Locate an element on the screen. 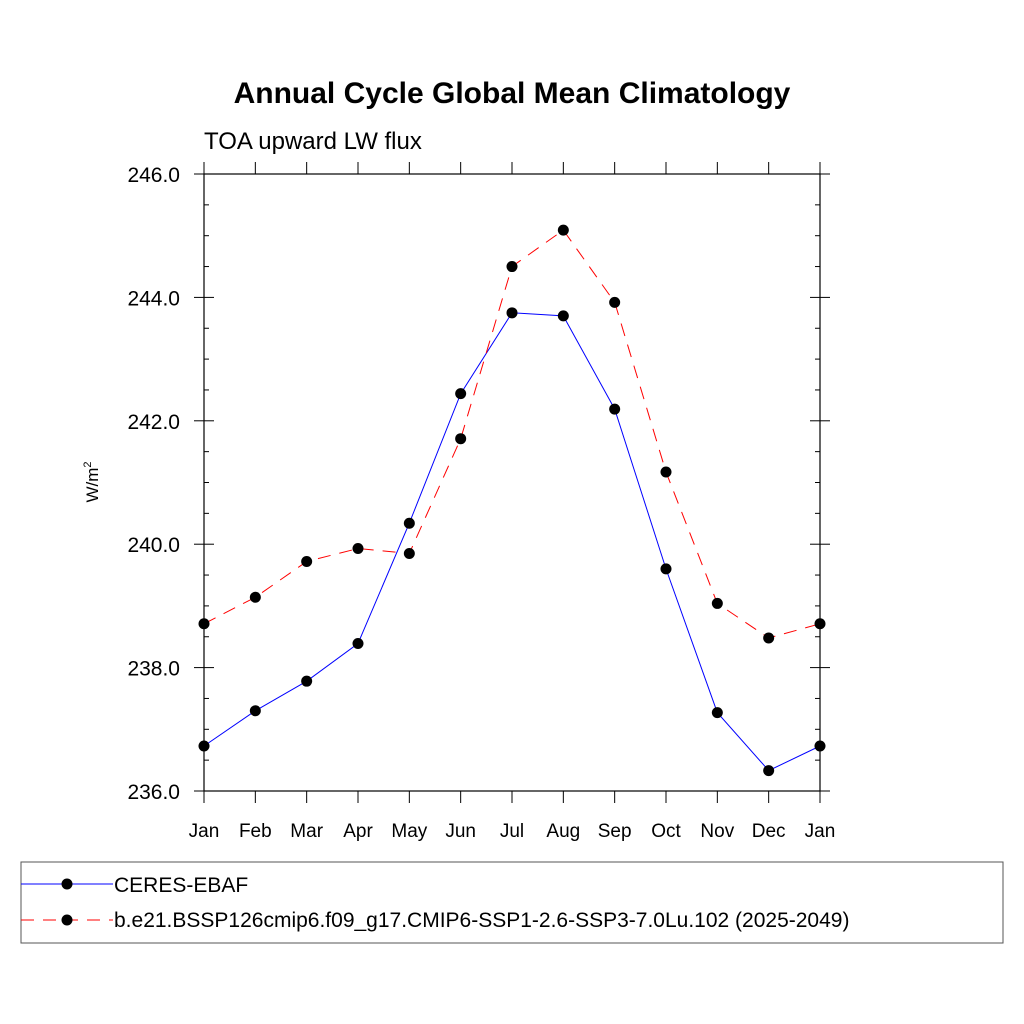 The width and height of the screenshot is (1024, 1024). chart-subtitle: TOA upward LW flux is located at coordinates (313, 141).